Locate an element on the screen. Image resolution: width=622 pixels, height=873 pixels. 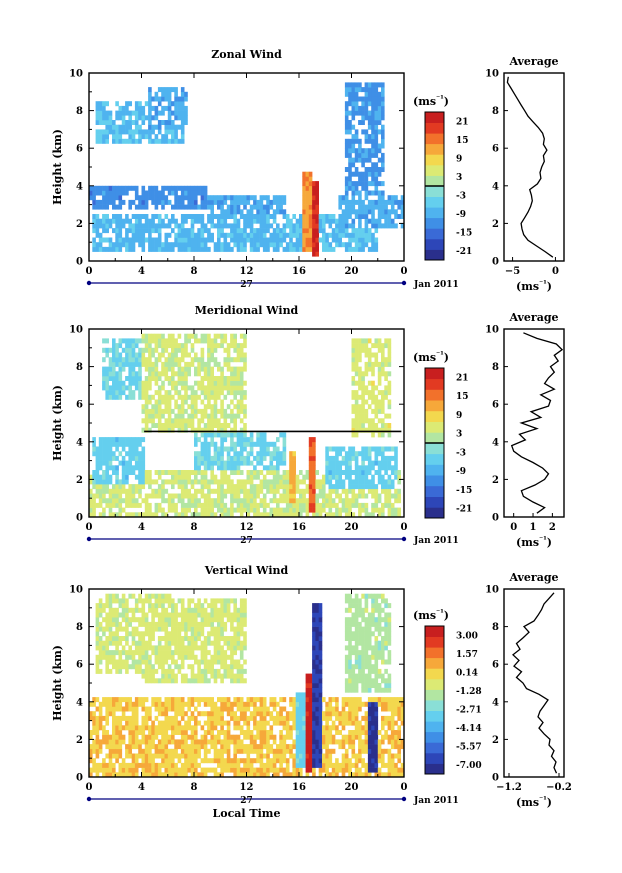
average-line is located at coordinates (530, 167).